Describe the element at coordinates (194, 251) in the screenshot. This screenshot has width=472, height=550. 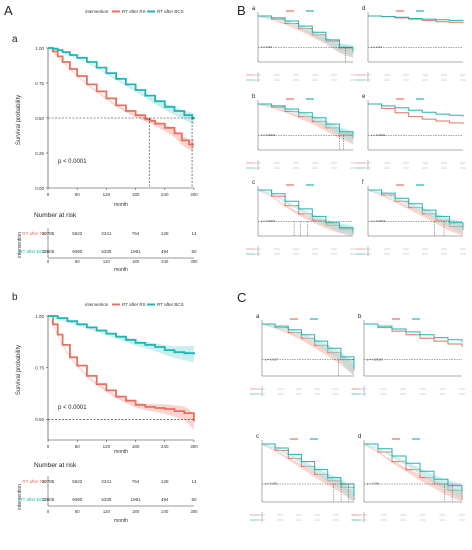
I see `risk-cell: 50` at that location.